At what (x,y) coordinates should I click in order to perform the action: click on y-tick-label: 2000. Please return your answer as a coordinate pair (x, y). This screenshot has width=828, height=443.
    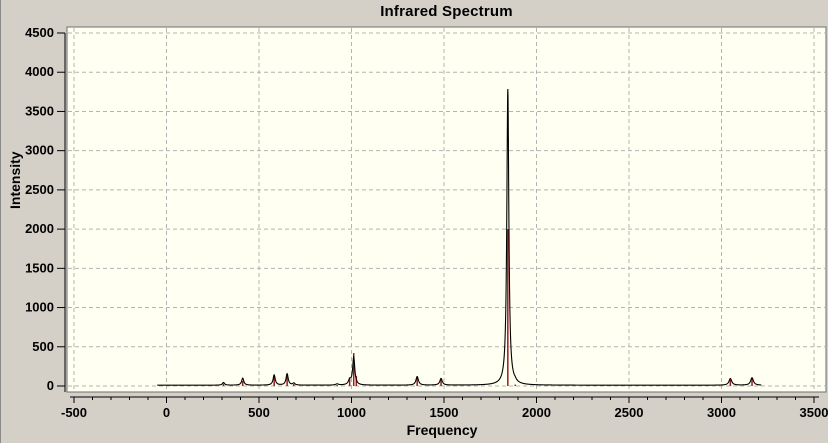
    Looking at the image, I should click on (39, 228).